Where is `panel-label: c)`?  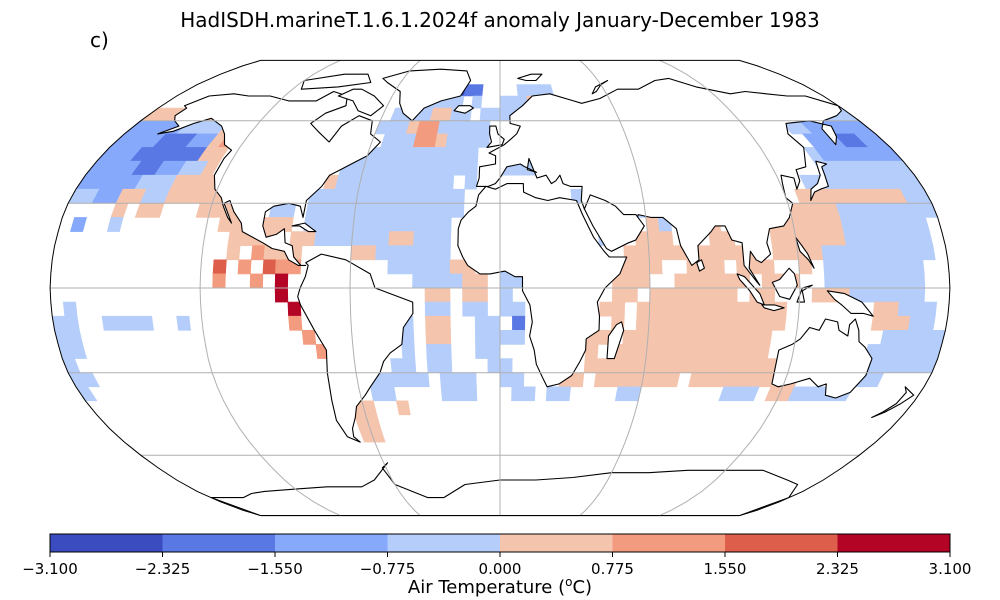 panel-label: c) is located at coordinates (99, 40).